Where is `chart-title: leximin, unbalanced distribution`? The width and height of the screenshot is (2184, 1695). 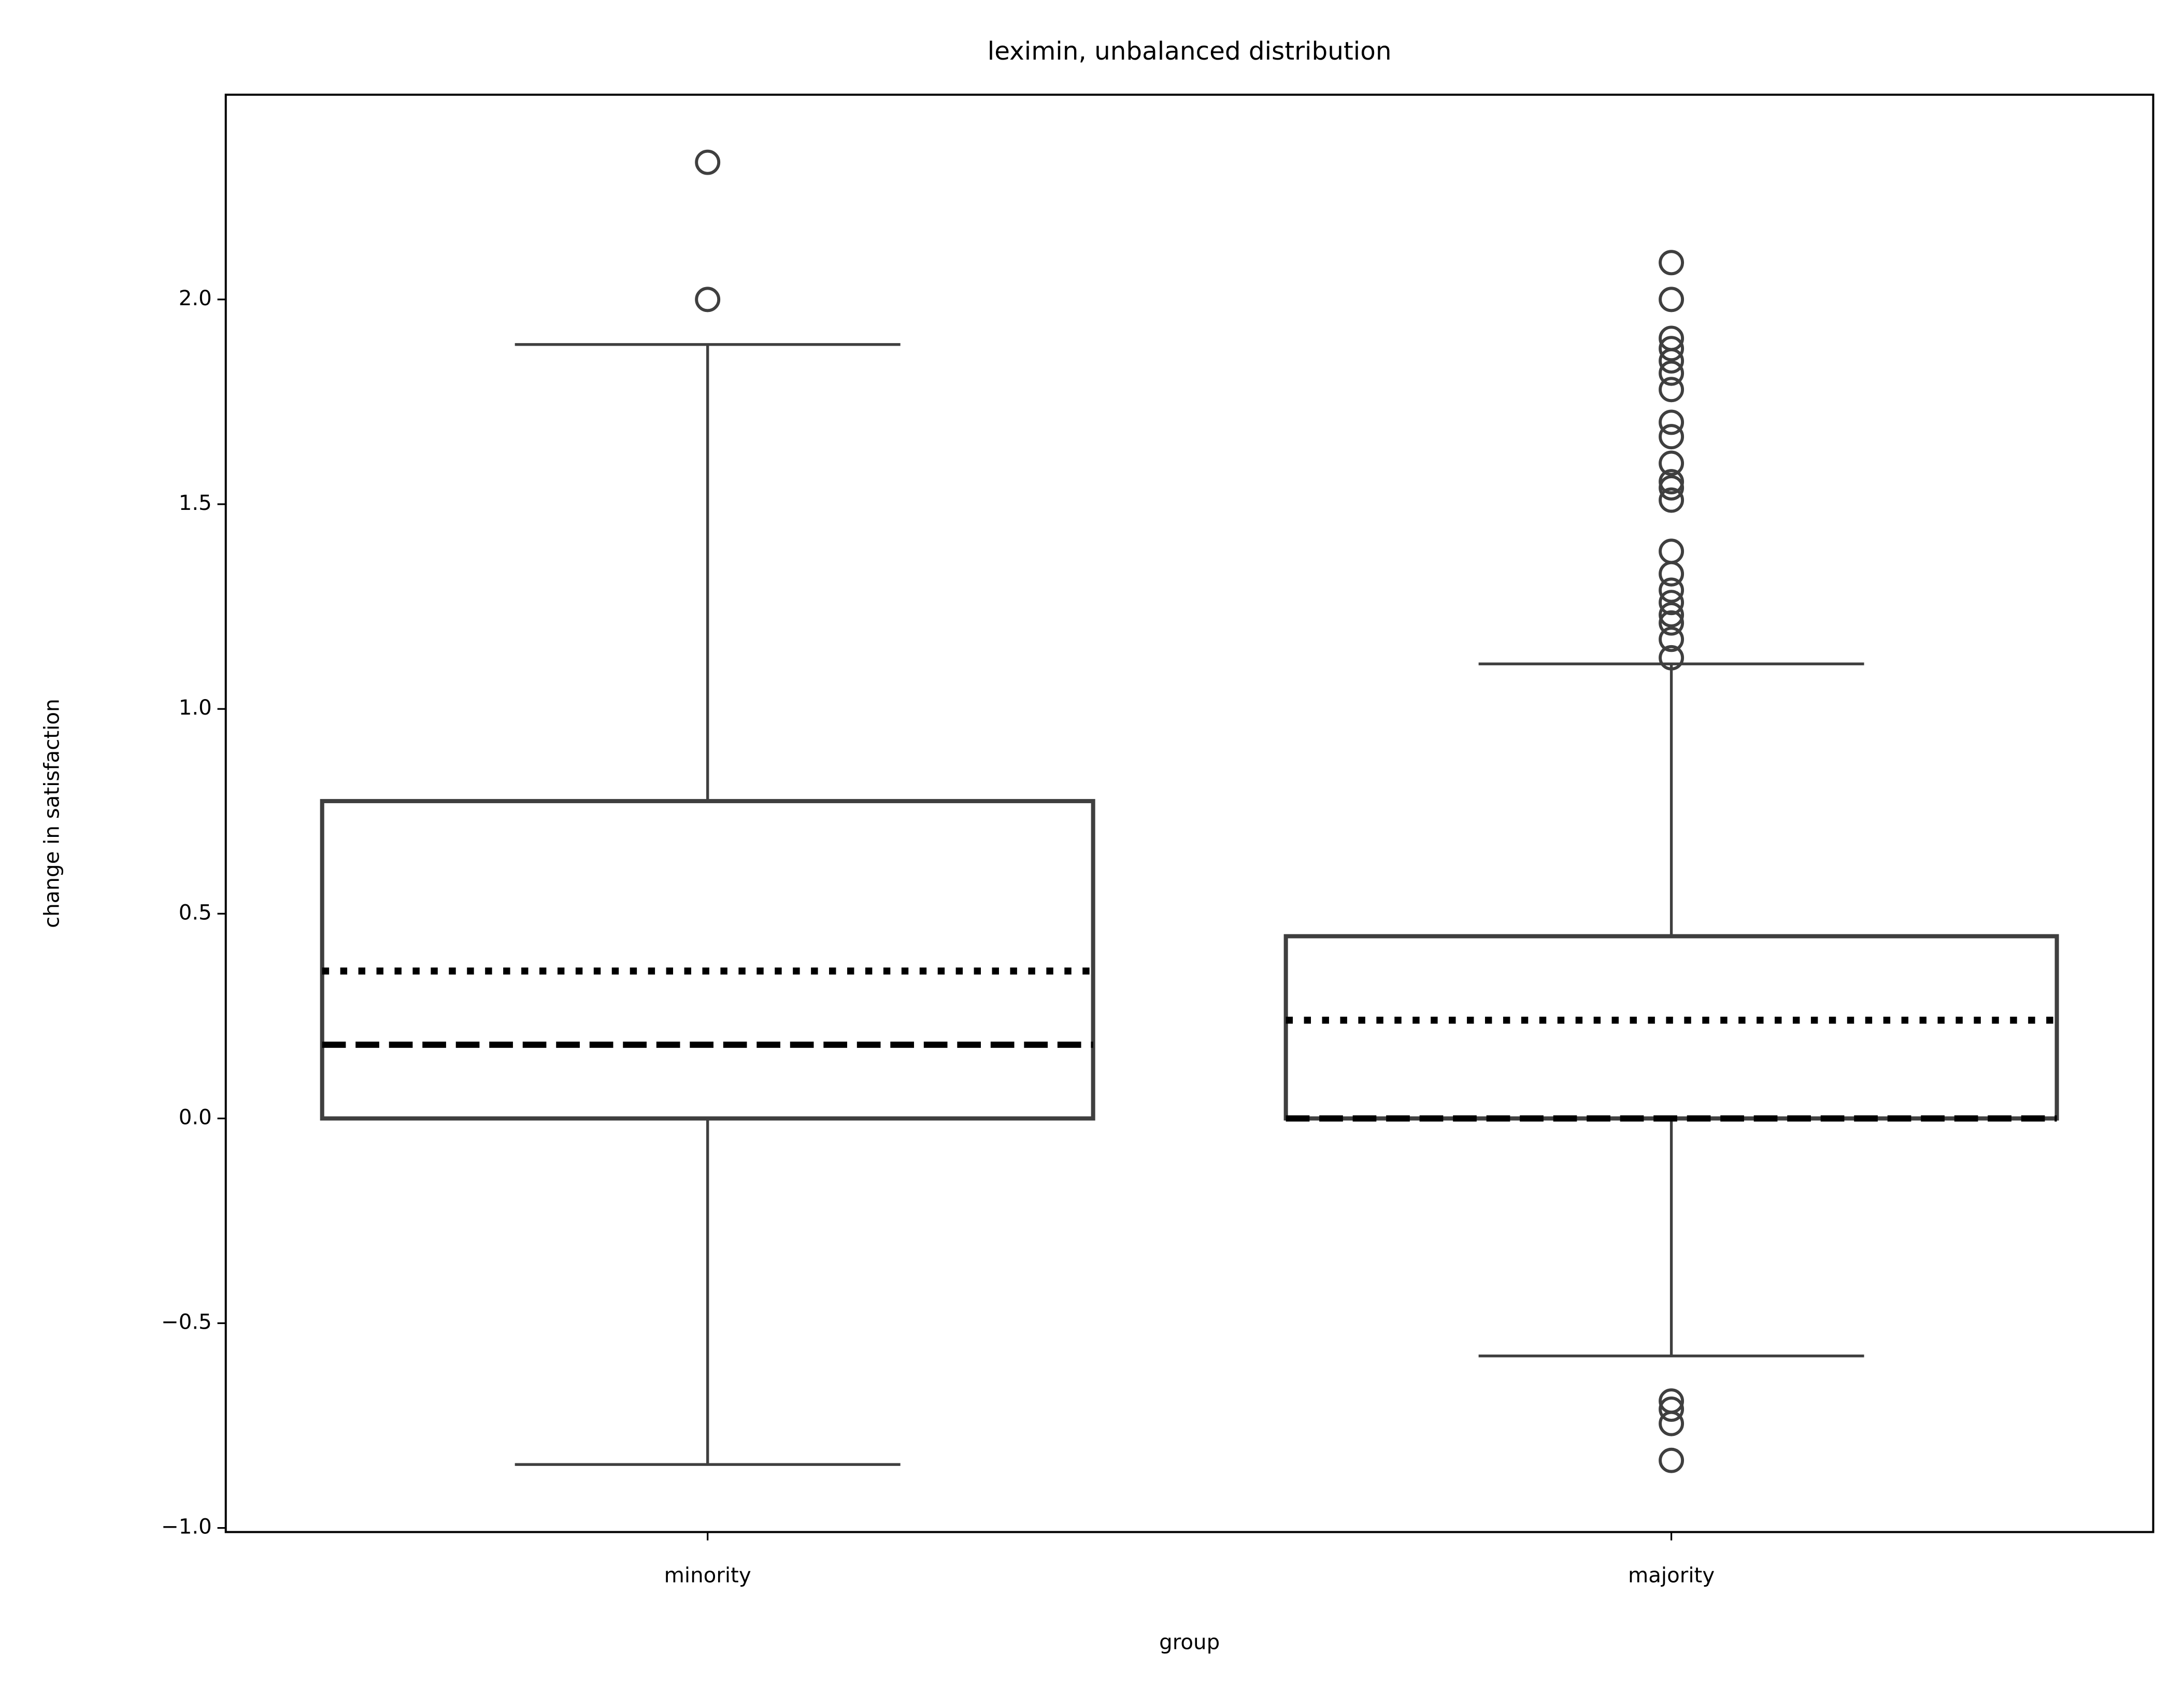
chart-title: leximin, unbalanced distribution is located at coordinates (1190, 52).